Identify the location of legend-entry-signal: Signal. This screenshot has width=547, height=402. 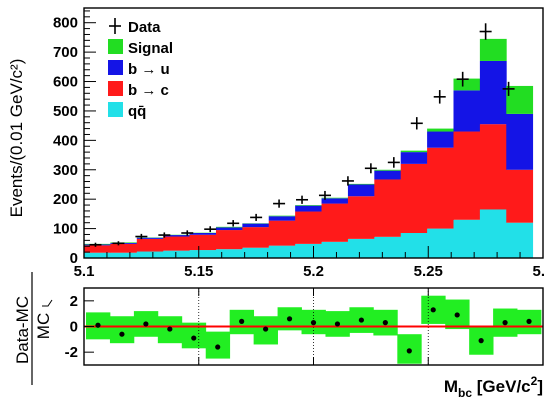
(140, 48).